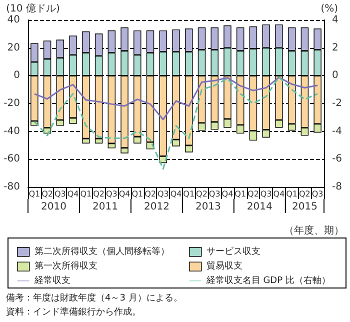  I want to click on y2-tick-label: 0, so click(335, 76).